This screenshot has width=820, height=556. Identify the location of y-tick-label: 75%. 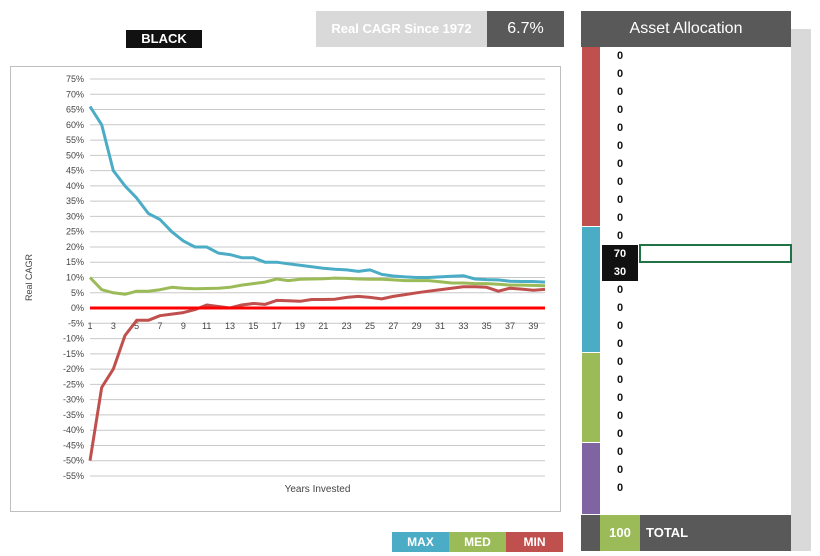
(75, 79).